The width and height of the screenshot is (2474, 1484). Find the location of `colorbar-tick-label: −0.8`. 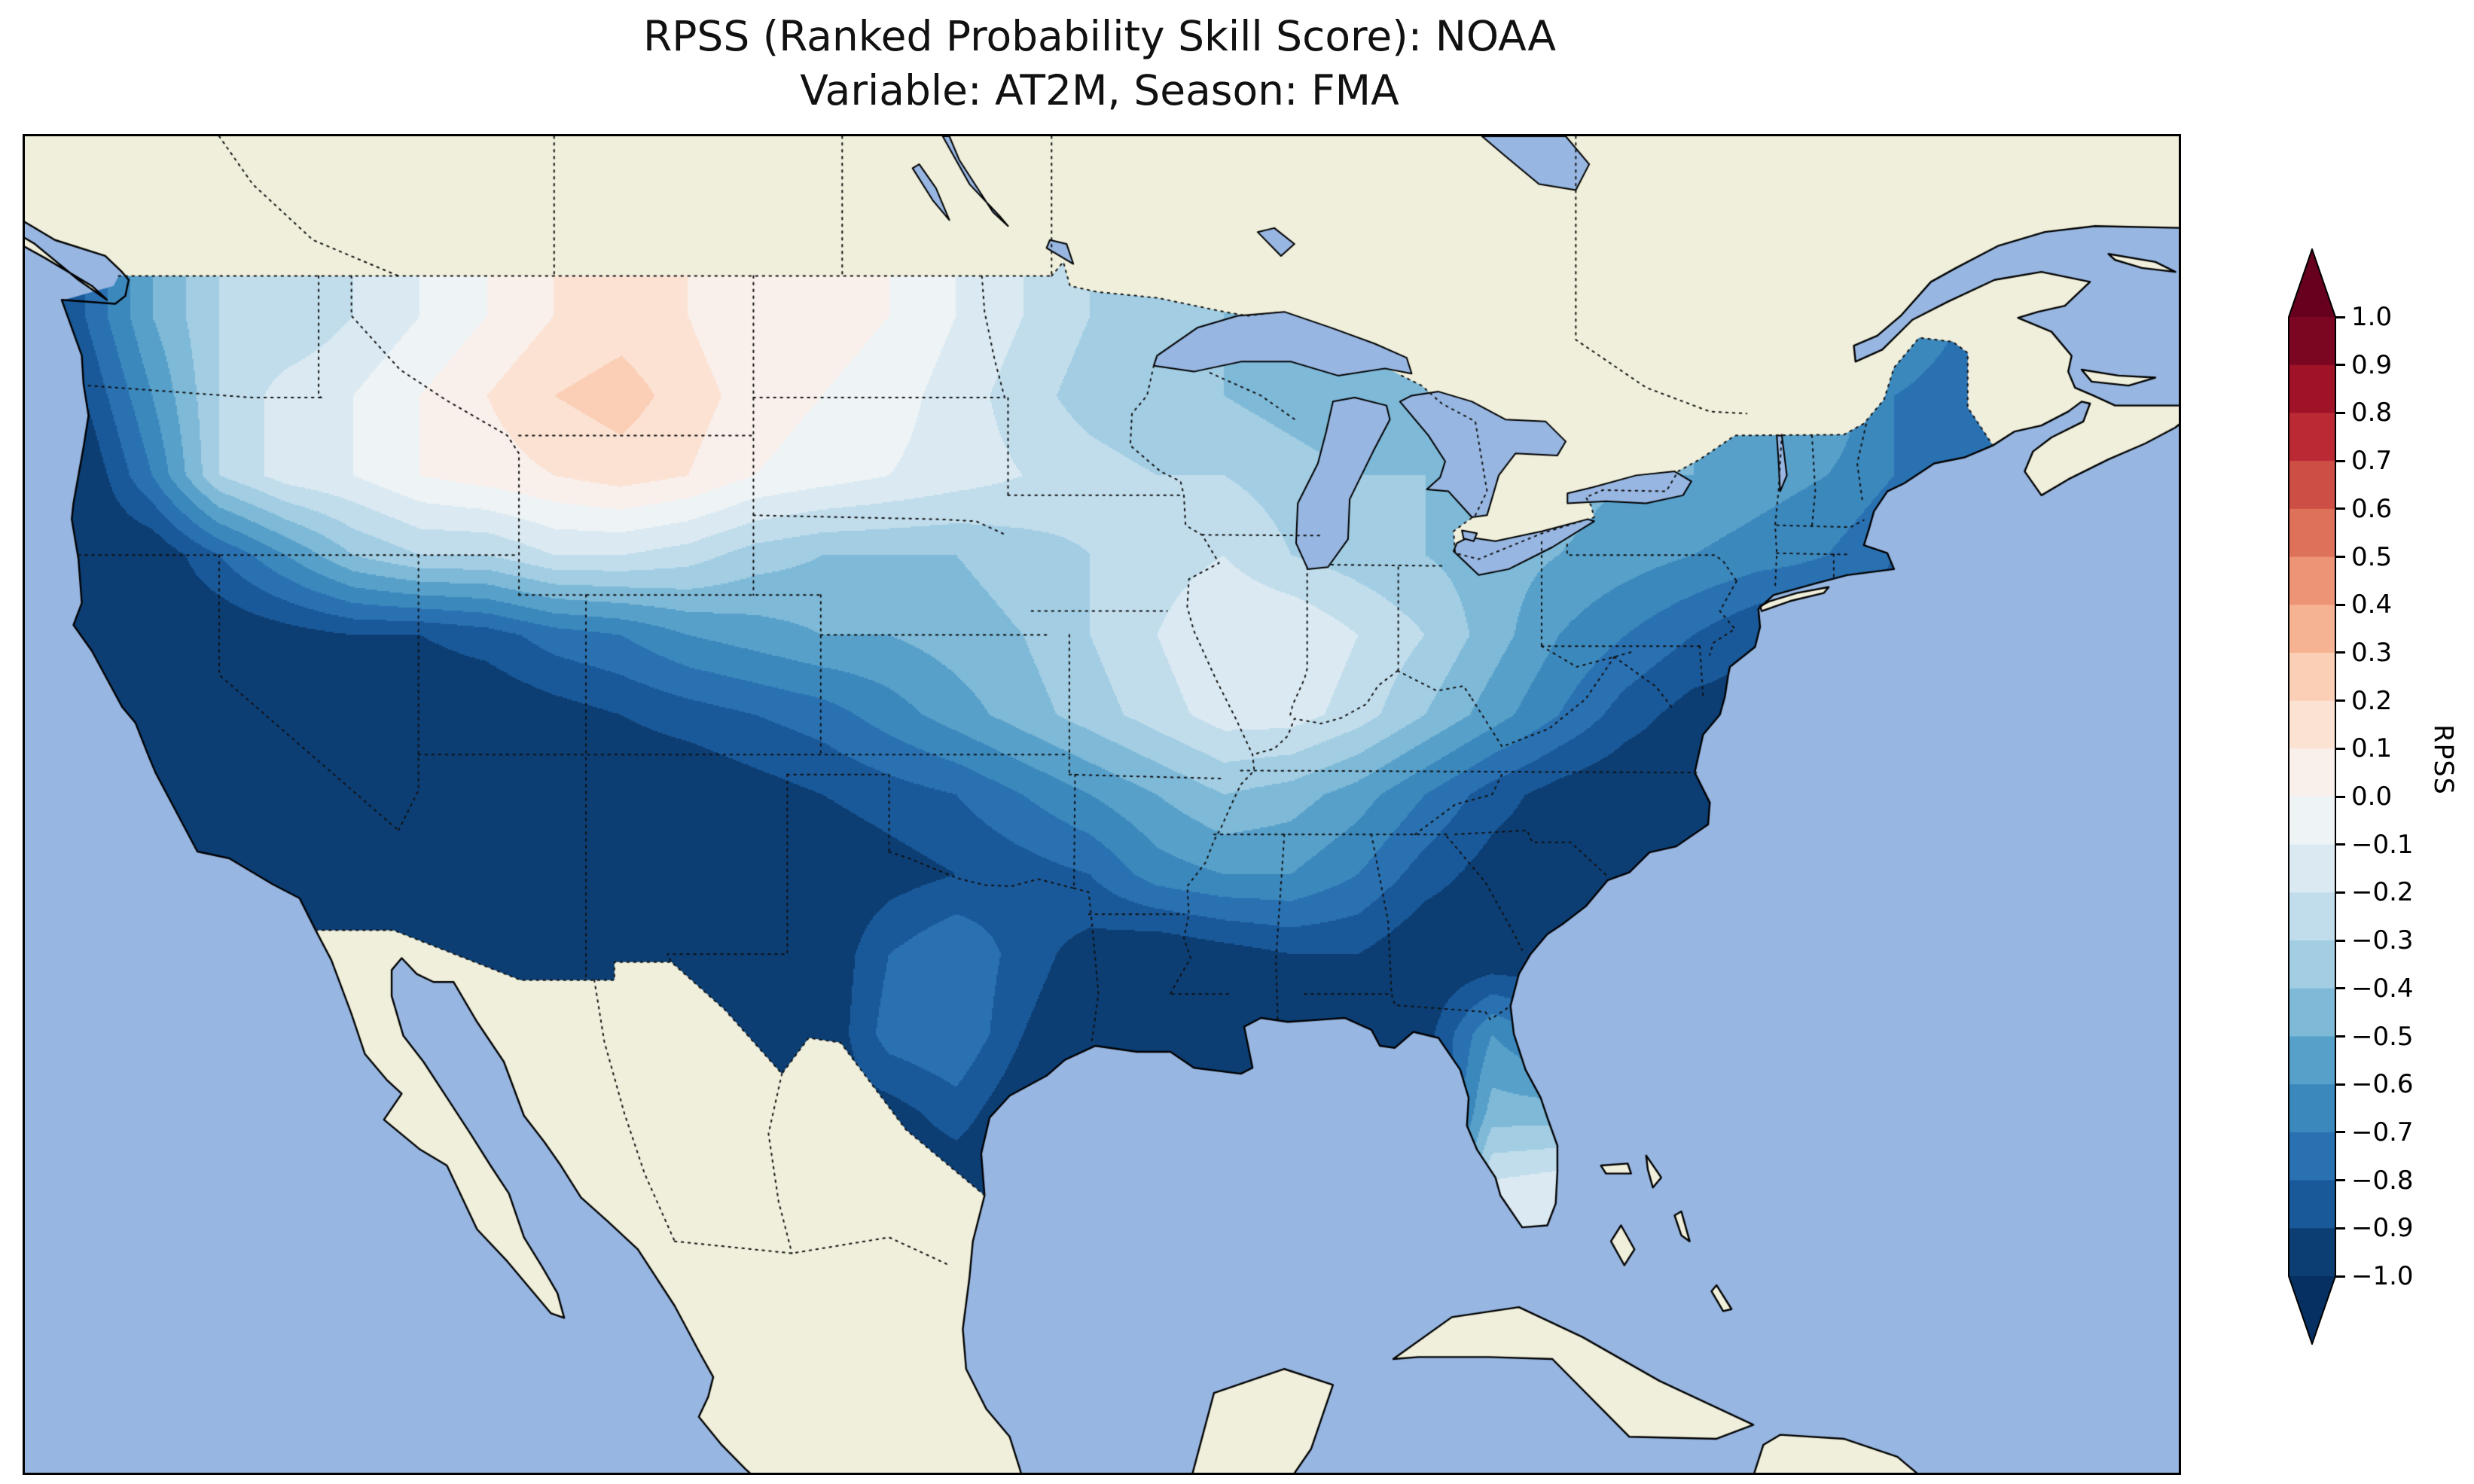

colorbar-tick-label: −0.8 is located at coordinates (2383, 1180).